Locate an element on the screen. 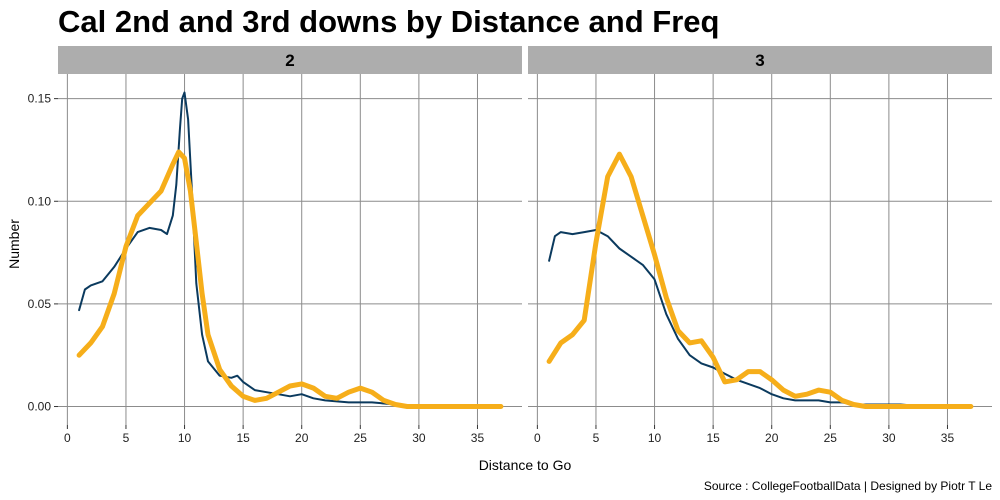  y-axis-title: Number is located at coordinates (14, 244).